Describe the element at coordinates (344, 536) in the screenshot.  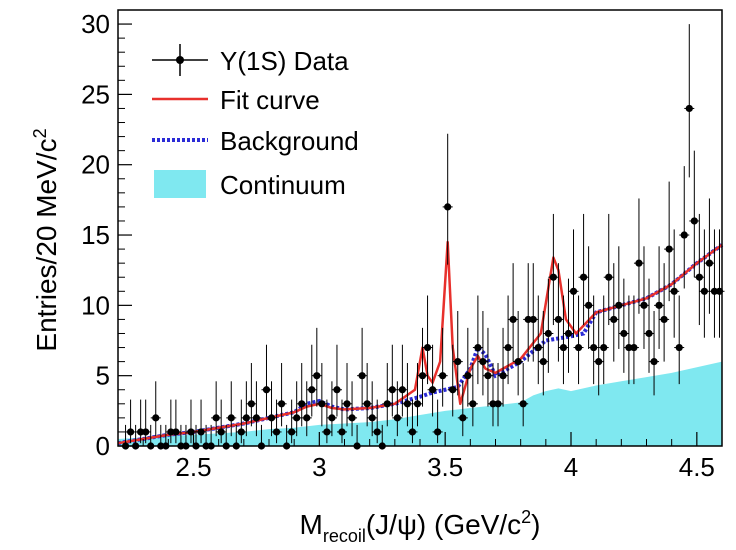
I see `x-axis-title-sub: recoil` at that location.